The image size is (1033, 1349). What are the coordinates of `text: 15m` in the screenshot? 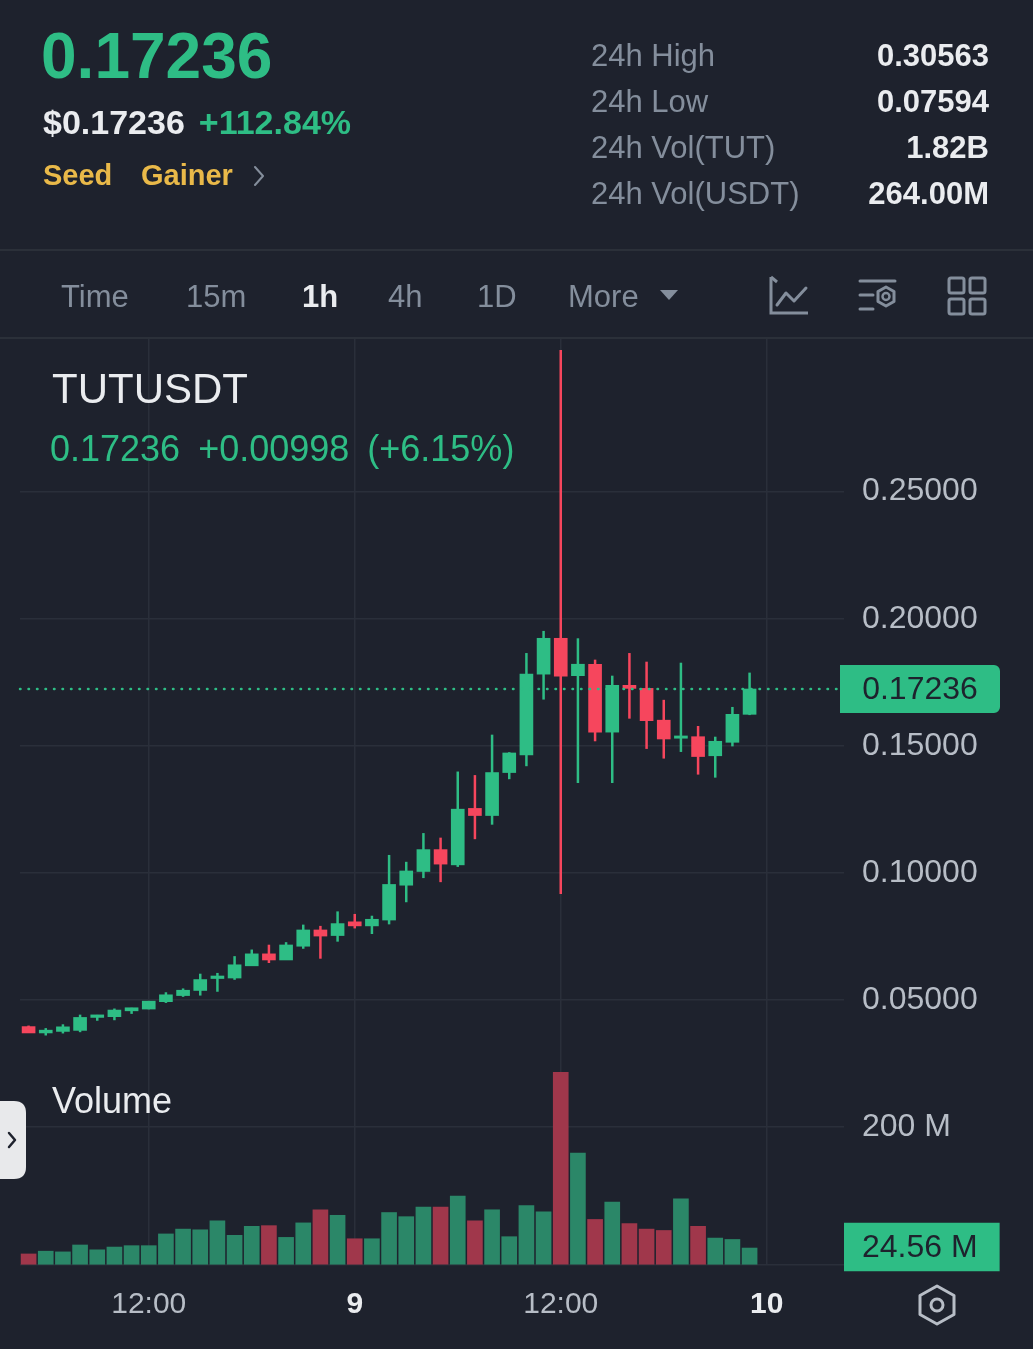 It's located at (216, 296).